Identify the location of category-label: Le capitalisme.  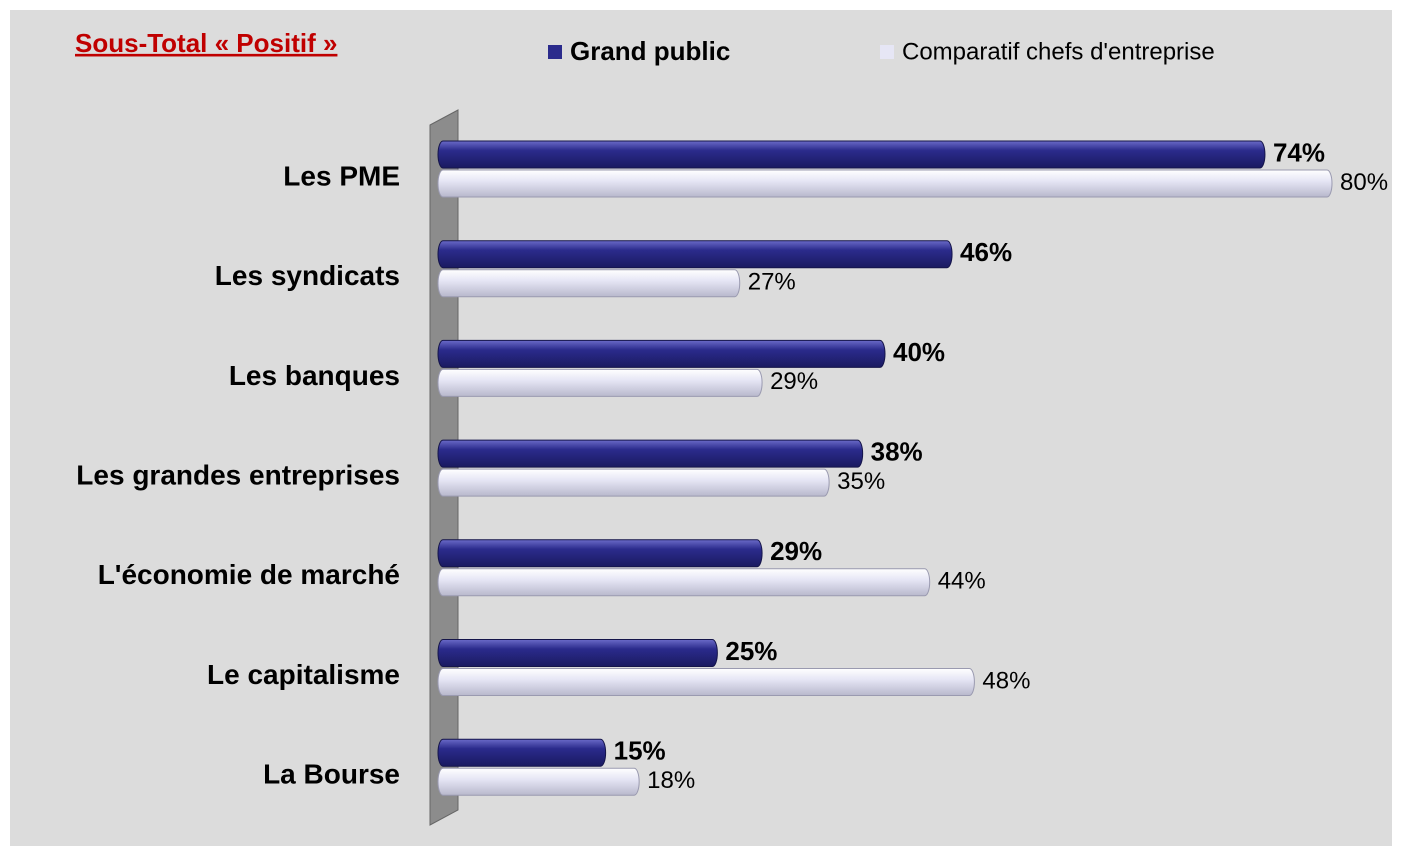
(303, 674).